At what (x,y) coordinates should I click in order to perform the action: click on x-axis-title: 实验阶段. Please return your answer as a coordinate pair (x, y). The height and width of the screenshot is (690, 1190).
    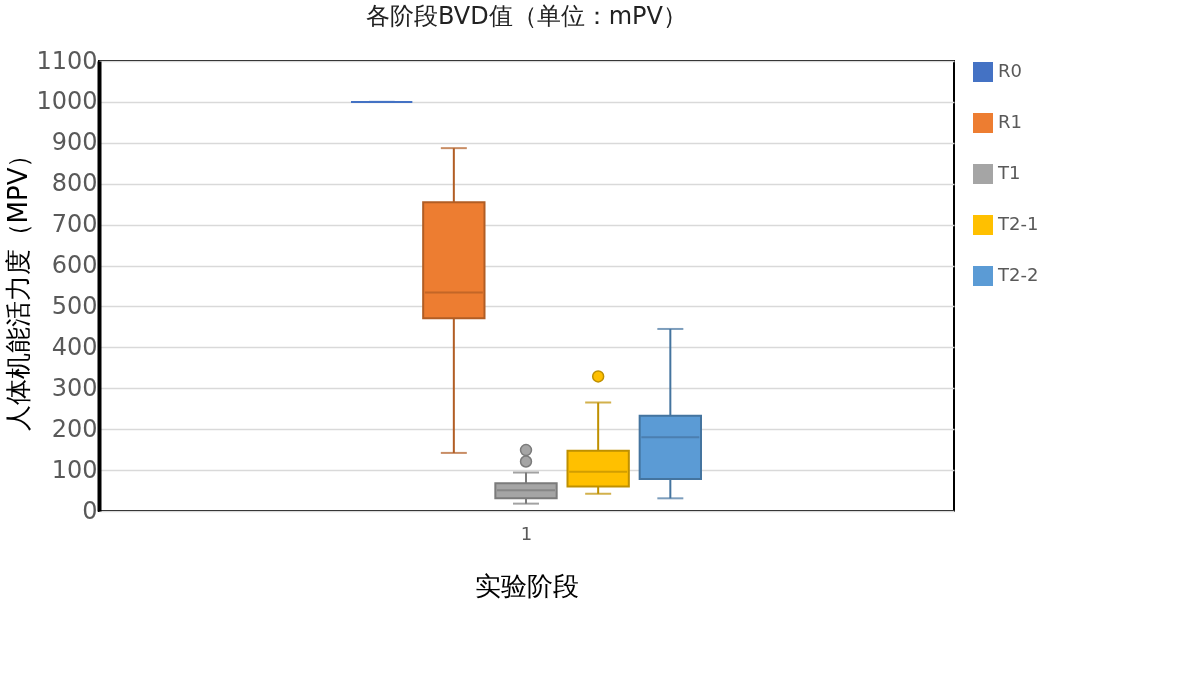
    Looking at the image, I should click on (527, 585).